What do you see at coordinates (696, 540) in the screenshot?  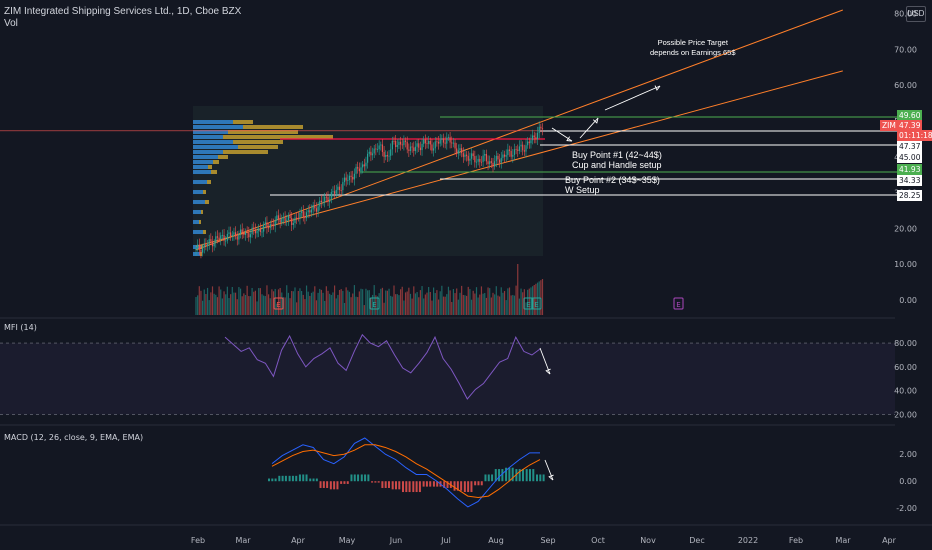 I see `time-axis-tick: Dec` at bounding box center [696, 540].